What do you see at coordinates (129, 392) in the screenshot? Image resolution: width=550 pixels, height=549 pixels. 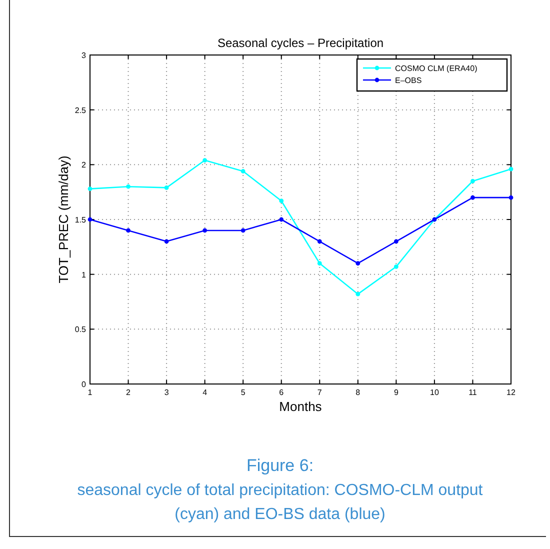 I see `x-tick-label: 2` at bounding box center [129, 392].